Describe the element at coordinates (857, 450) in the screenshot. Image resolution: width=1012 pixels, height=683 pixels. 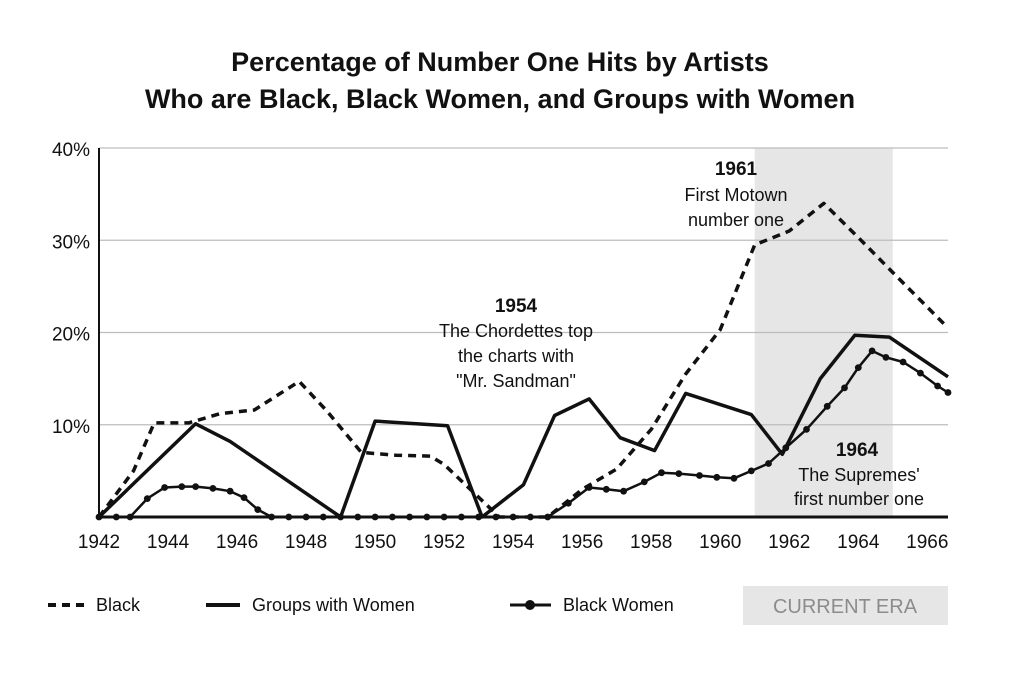
I see `annotation-1964-year: 1964` at that location.